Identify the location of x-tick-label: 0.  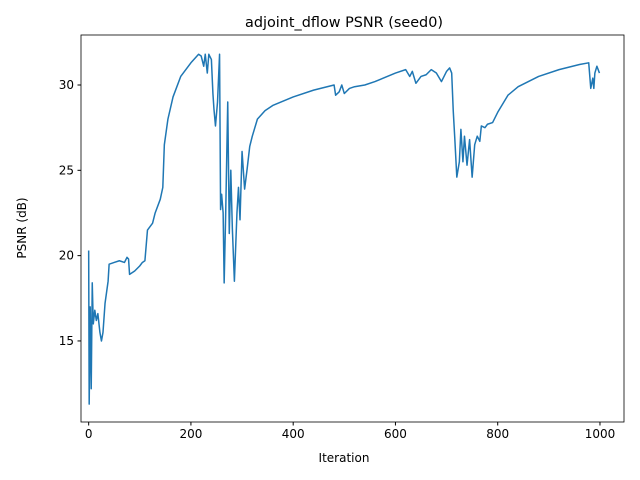
(89, 434).